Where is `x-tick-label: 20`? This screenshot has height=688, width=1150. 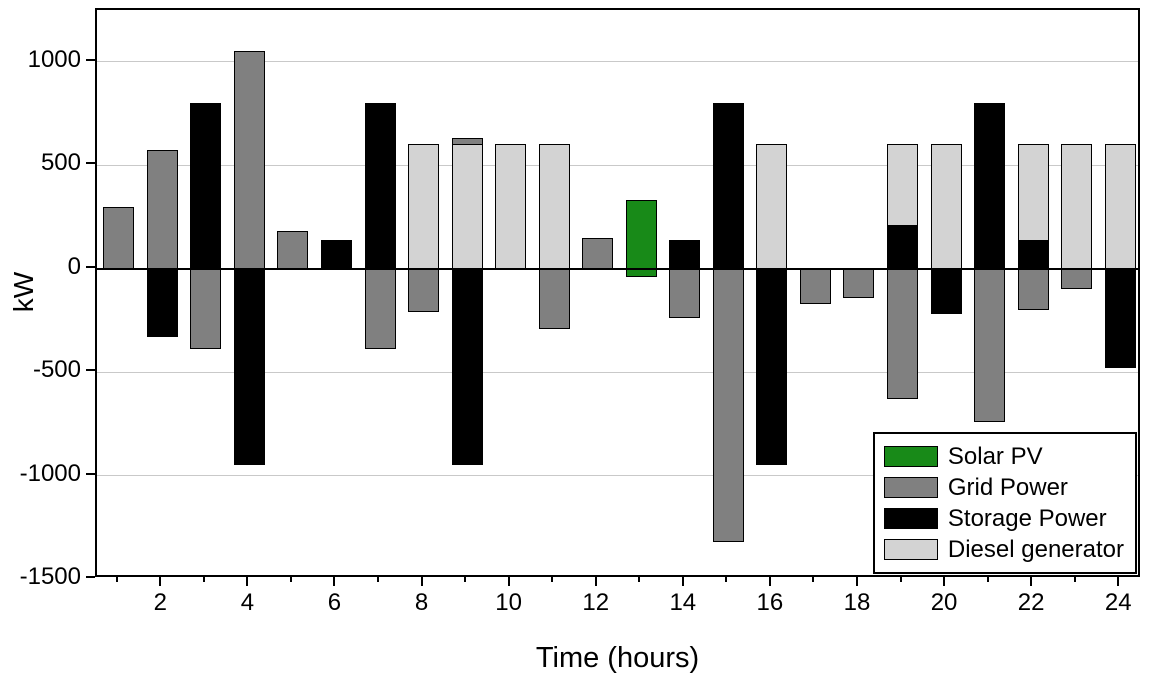
x-tick-label: 20 is located at coordinates (944, 602).